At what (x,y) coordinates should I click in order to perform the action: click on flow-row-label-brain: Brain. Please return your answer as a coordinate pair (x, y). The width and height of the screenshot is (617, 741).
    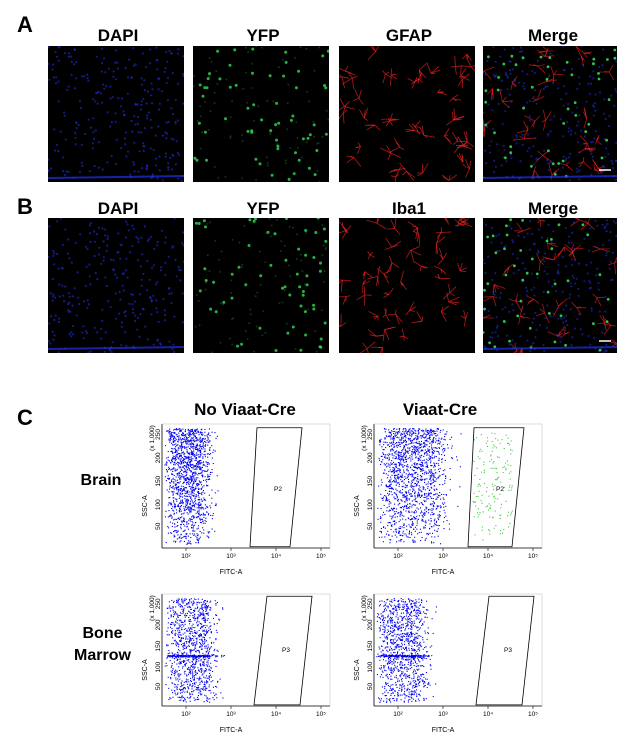
    Looking at the image, I should click on (101, 481).